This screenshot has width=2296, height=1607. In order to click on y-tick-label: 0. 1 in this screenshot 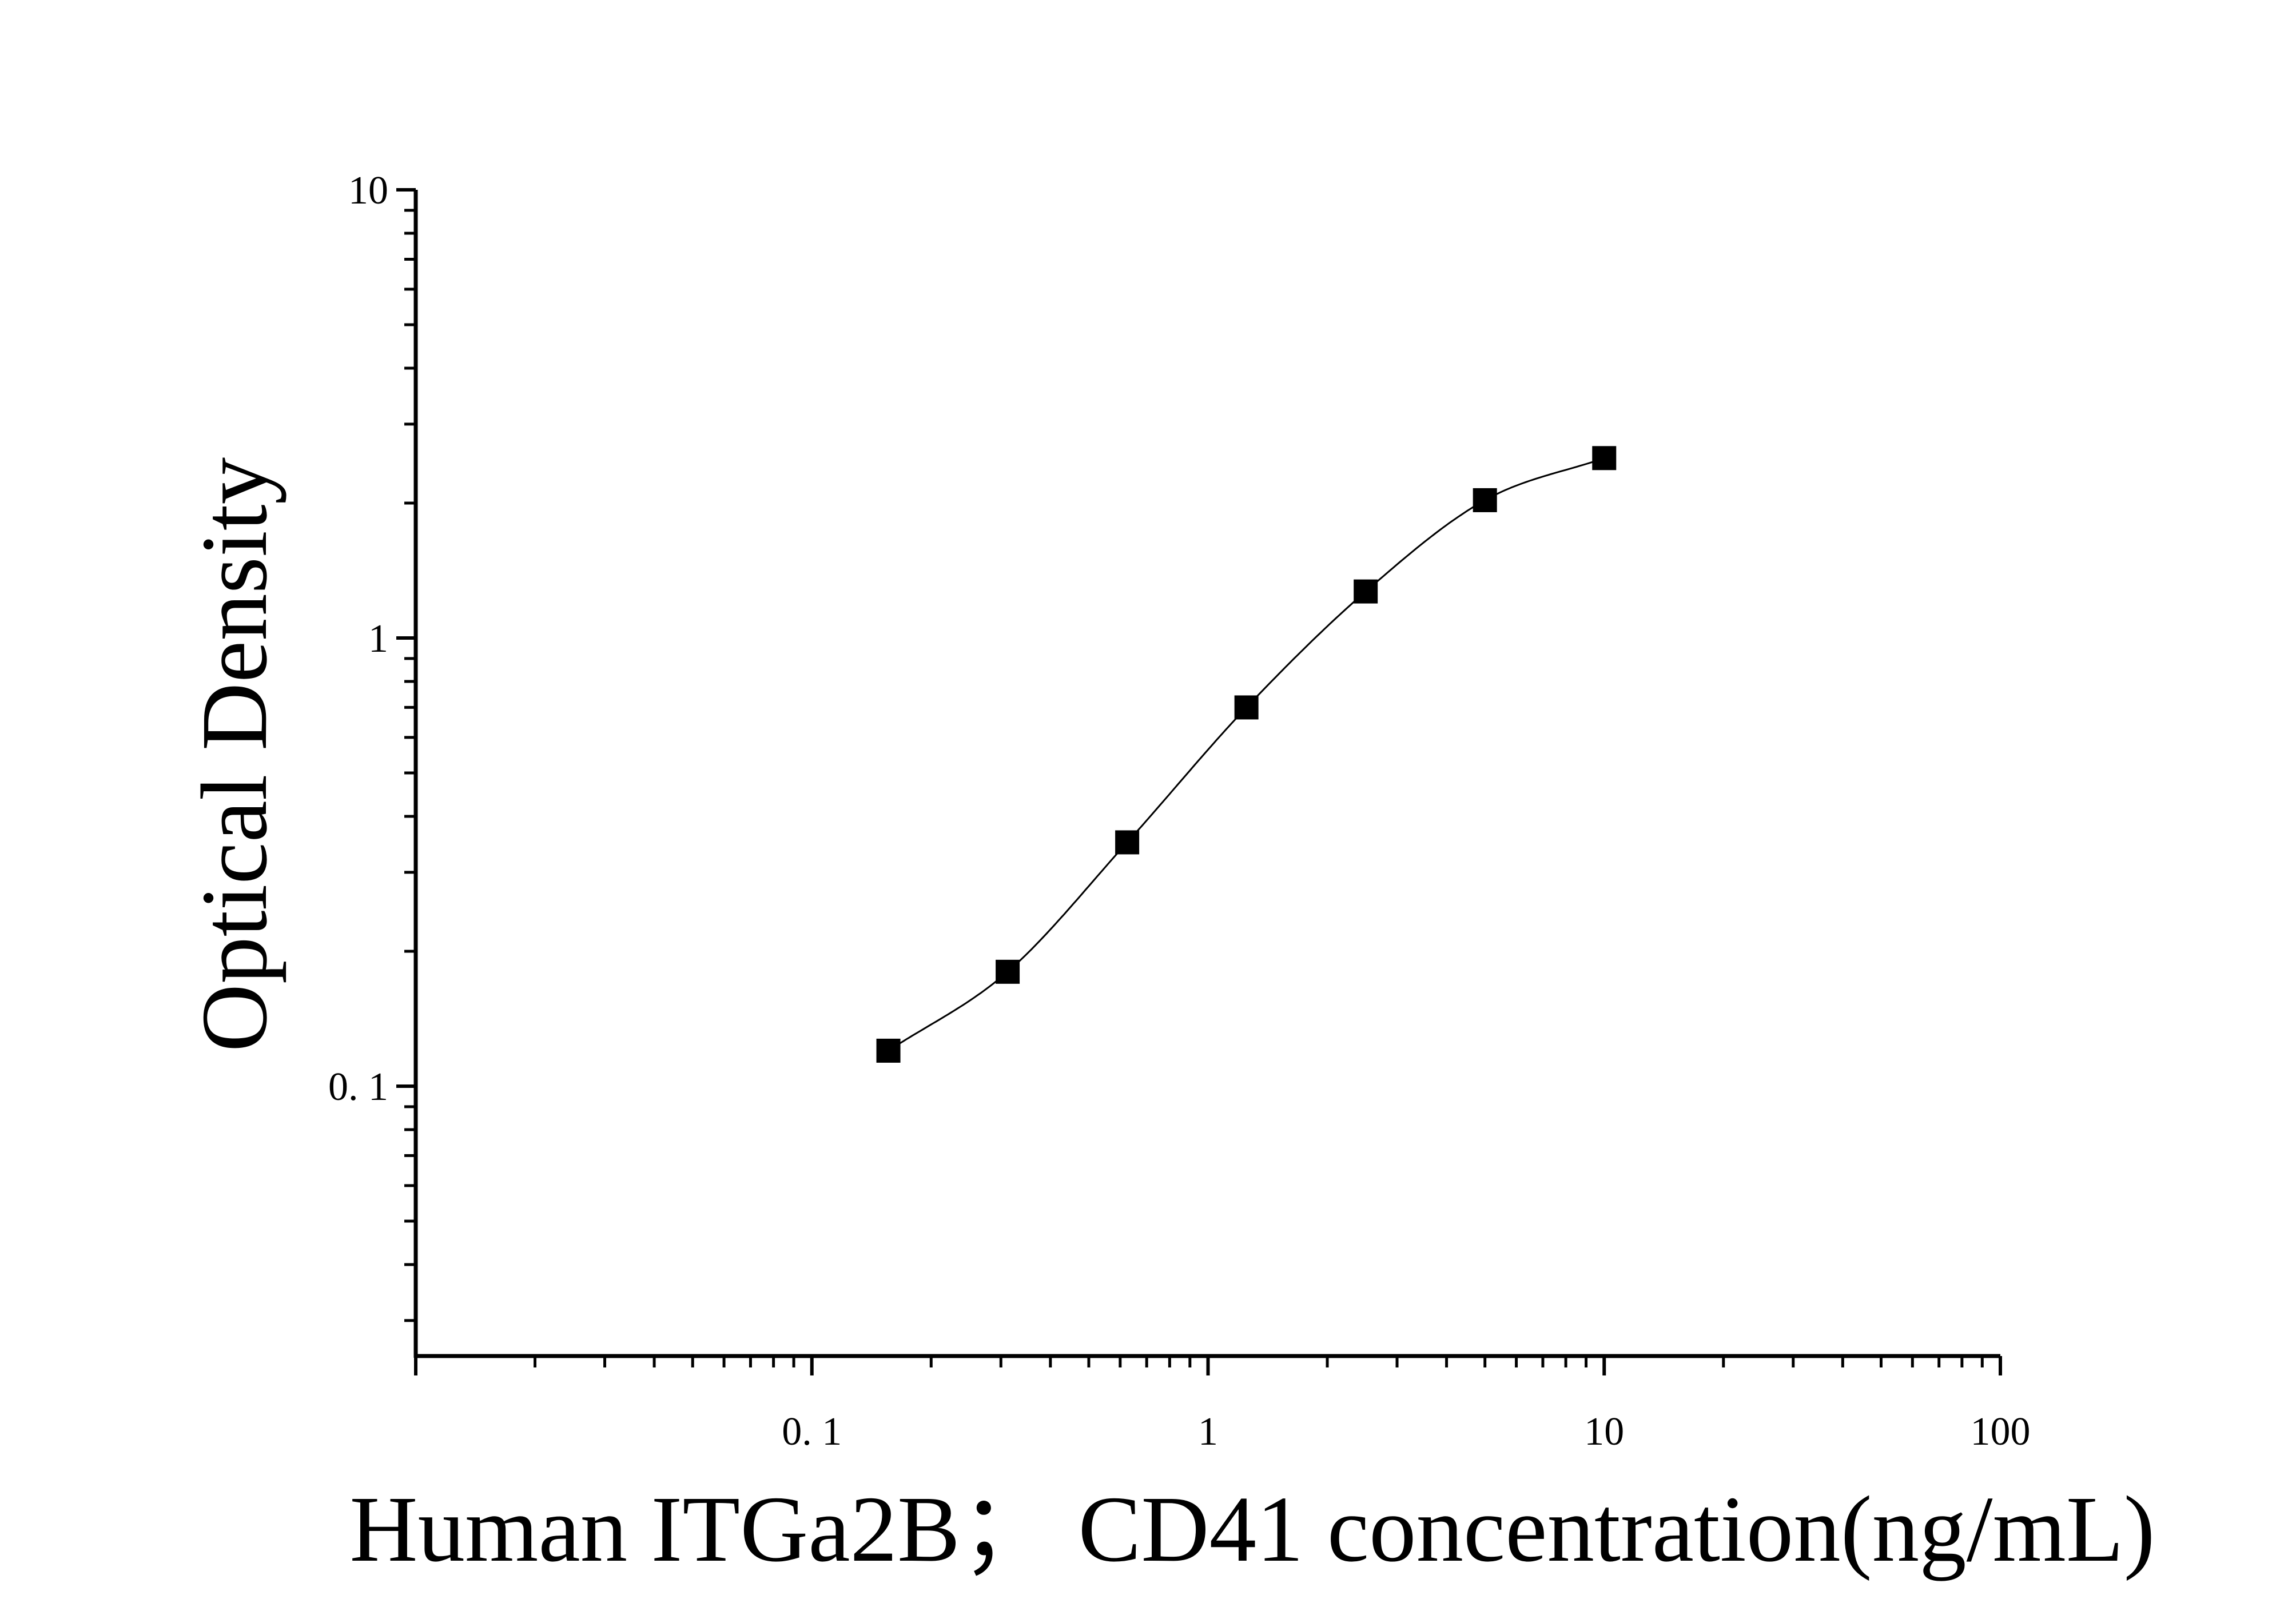, I will do `click(358, 1087)`.